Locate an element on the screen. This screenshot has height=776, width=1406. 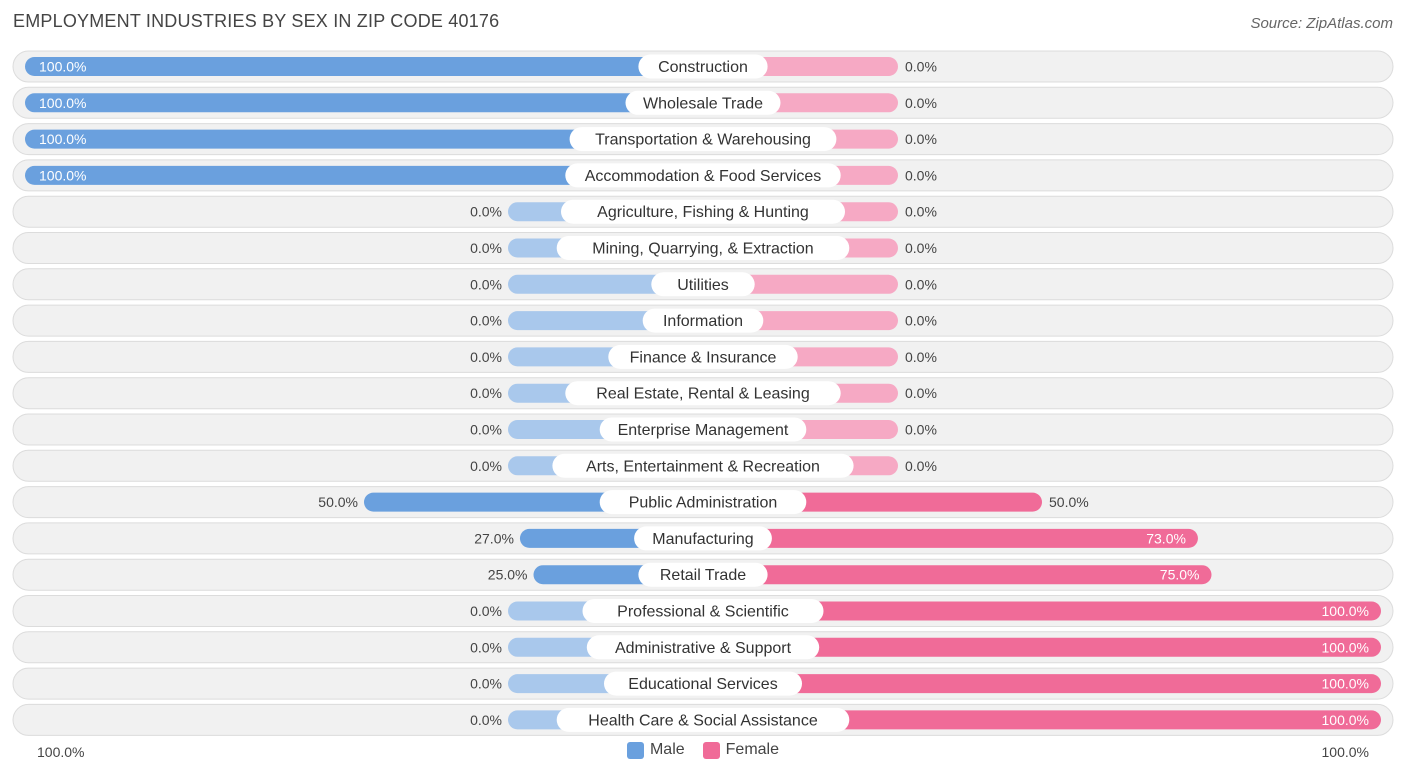
category-label: Professional & Scientific is located at coordinates (703, 612).